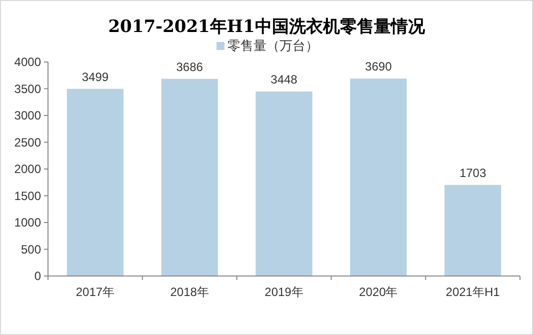  I want to click on chart-title: 2017-2021年H1中国洗衣机零售量情况, so click(267, 27).